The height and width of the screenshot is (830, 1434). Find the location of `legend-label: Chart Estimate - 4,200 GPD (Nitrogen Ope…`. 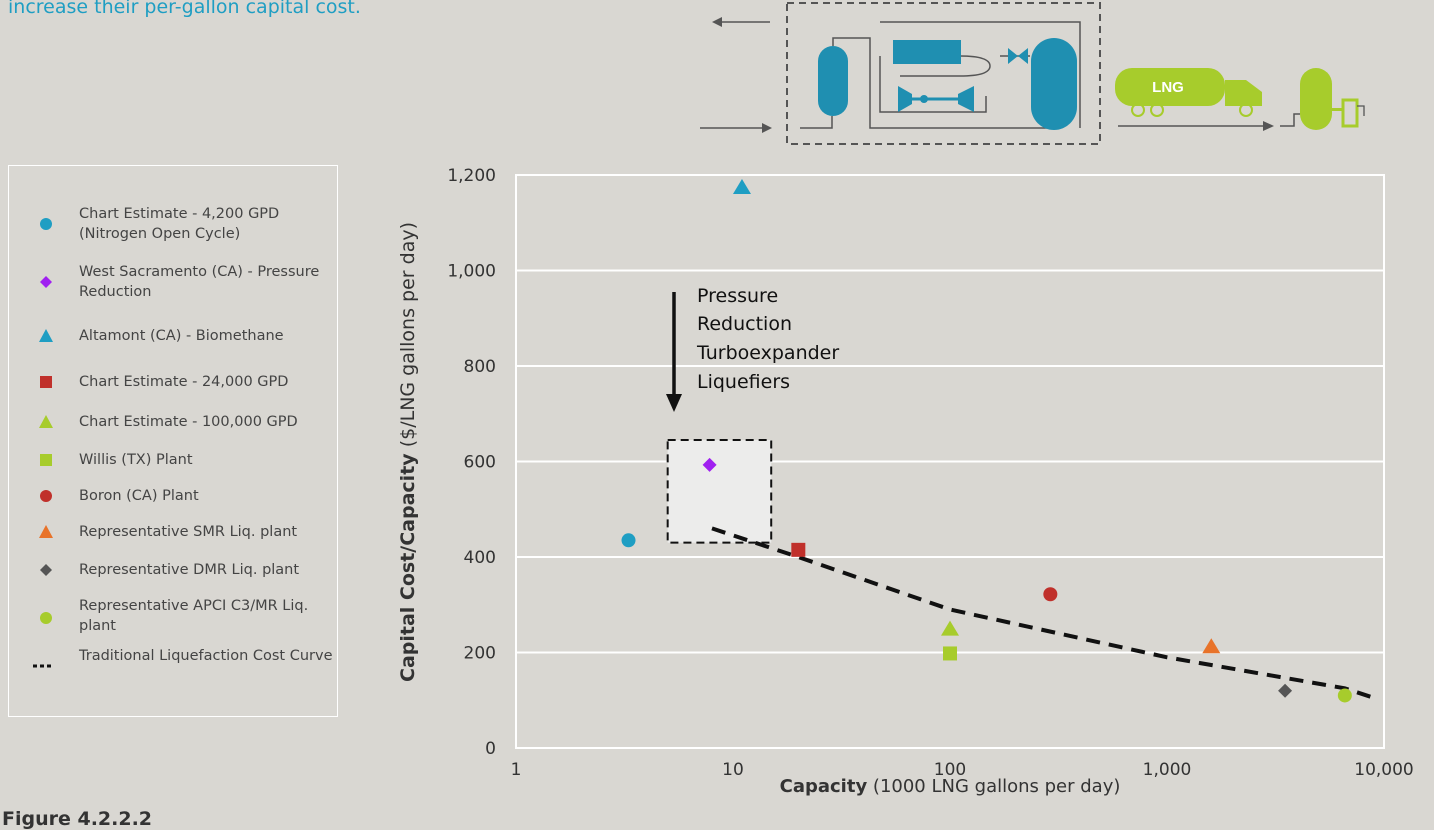

legend-label: Chart Estimate - 4,200 GPD (Nitrogen Ope… is located at coordinates (179, 224).